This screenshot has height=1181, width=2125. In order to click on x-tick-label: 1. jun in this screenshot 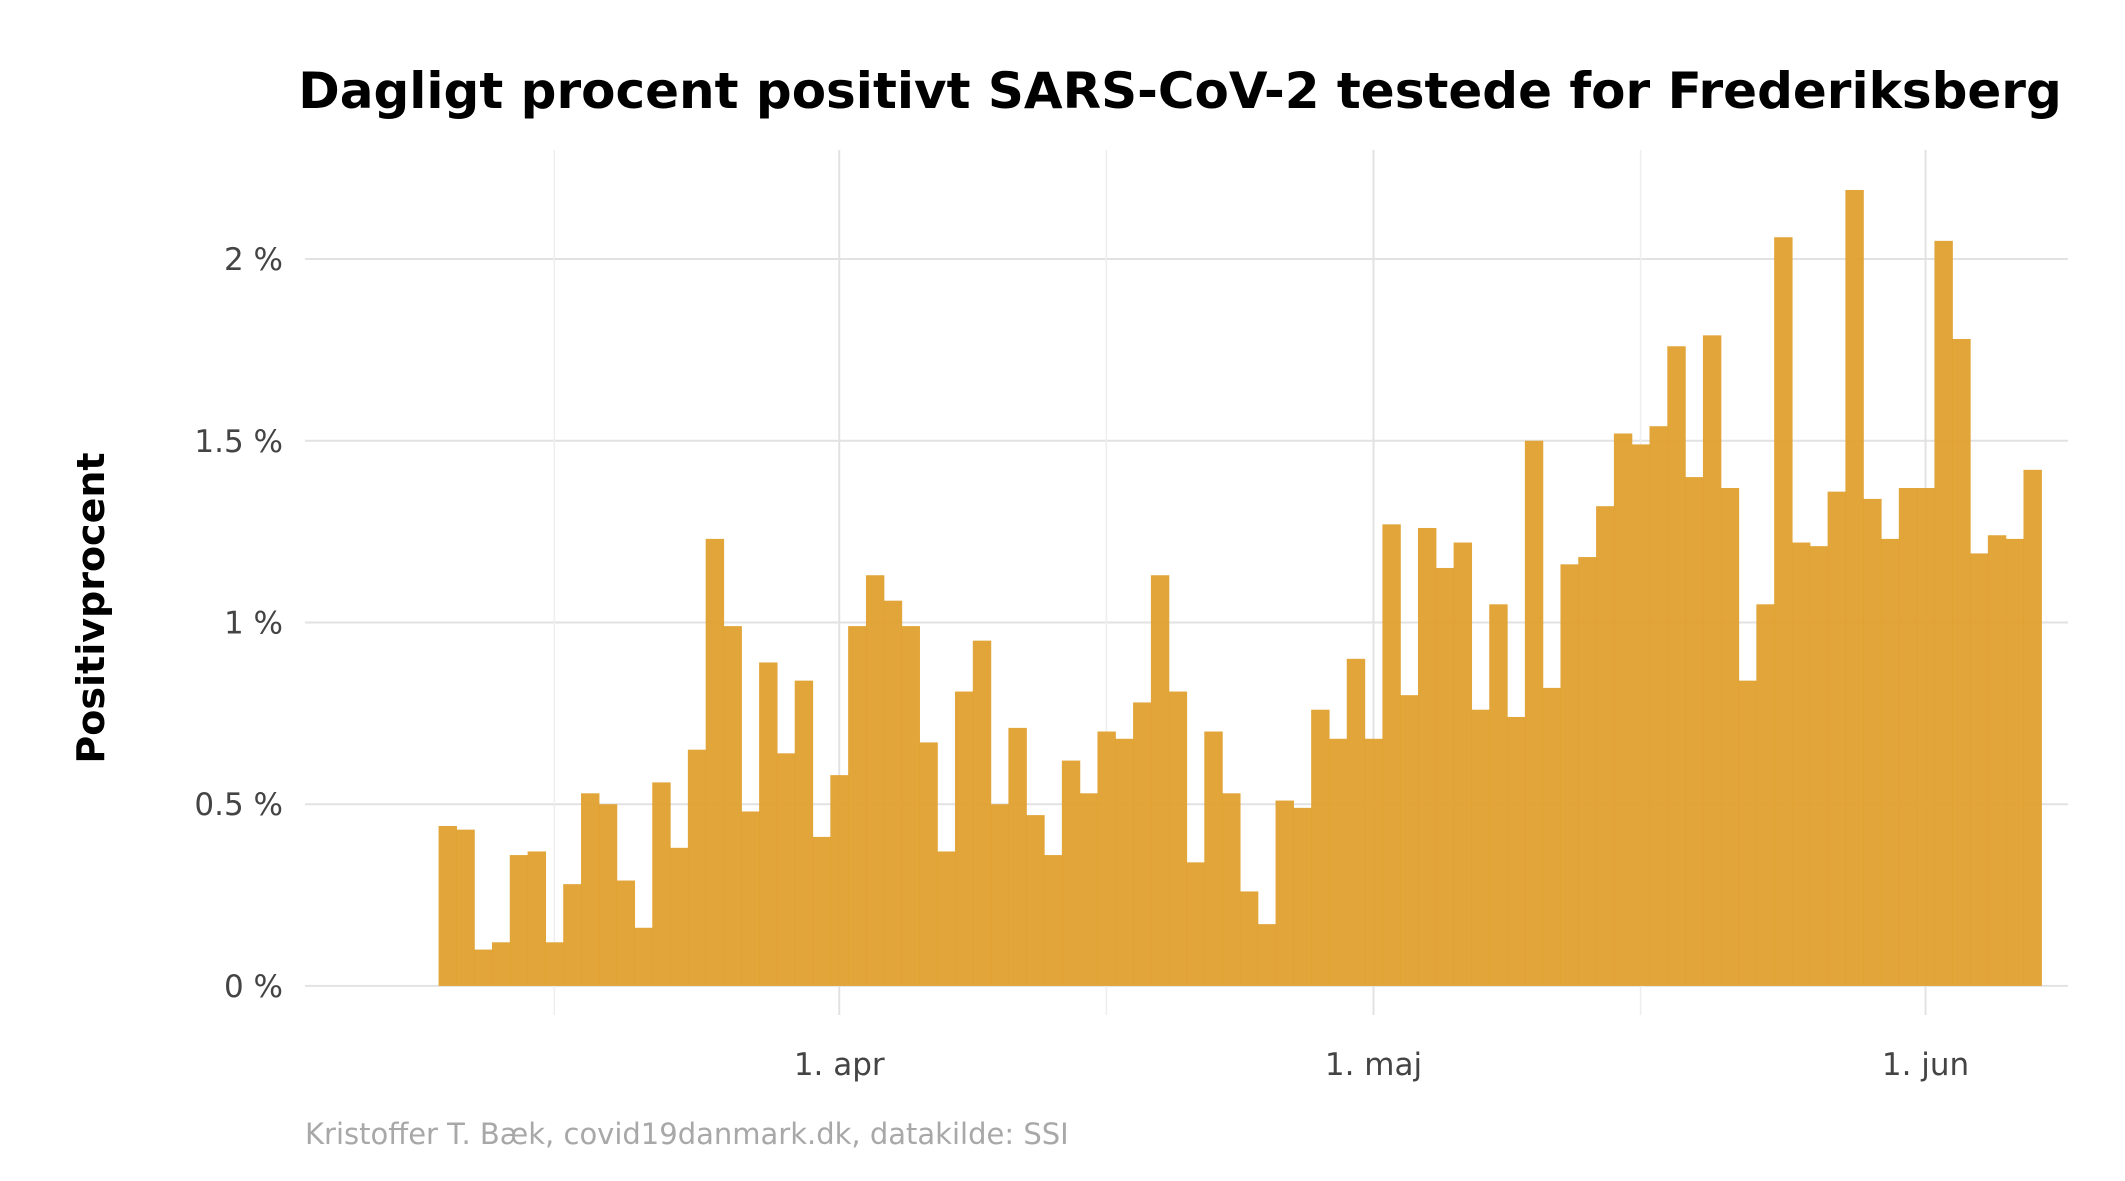, I will do `click(1925, 1065)`.